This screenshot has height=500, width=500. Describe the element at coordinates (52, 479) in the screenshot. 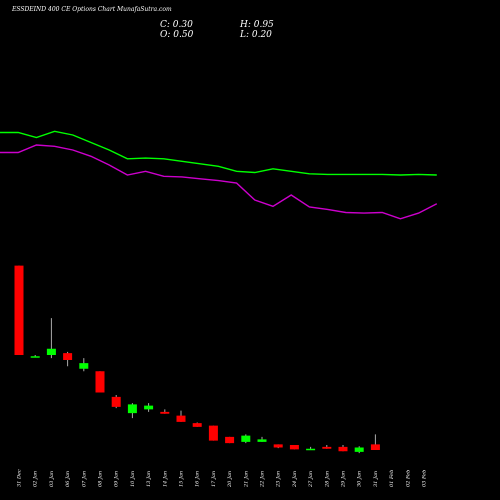

I see `x-tick-label: 03 Jan` at that location.